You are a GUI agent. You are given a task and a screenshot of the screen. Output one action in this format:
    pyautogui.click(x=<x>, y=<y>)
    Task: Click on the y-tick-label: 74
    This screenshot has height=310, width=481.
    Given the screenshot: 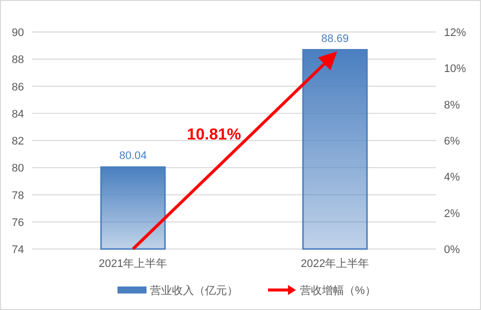 What is the action you would take?
    pyautogui.click(x=18, y=250)
    